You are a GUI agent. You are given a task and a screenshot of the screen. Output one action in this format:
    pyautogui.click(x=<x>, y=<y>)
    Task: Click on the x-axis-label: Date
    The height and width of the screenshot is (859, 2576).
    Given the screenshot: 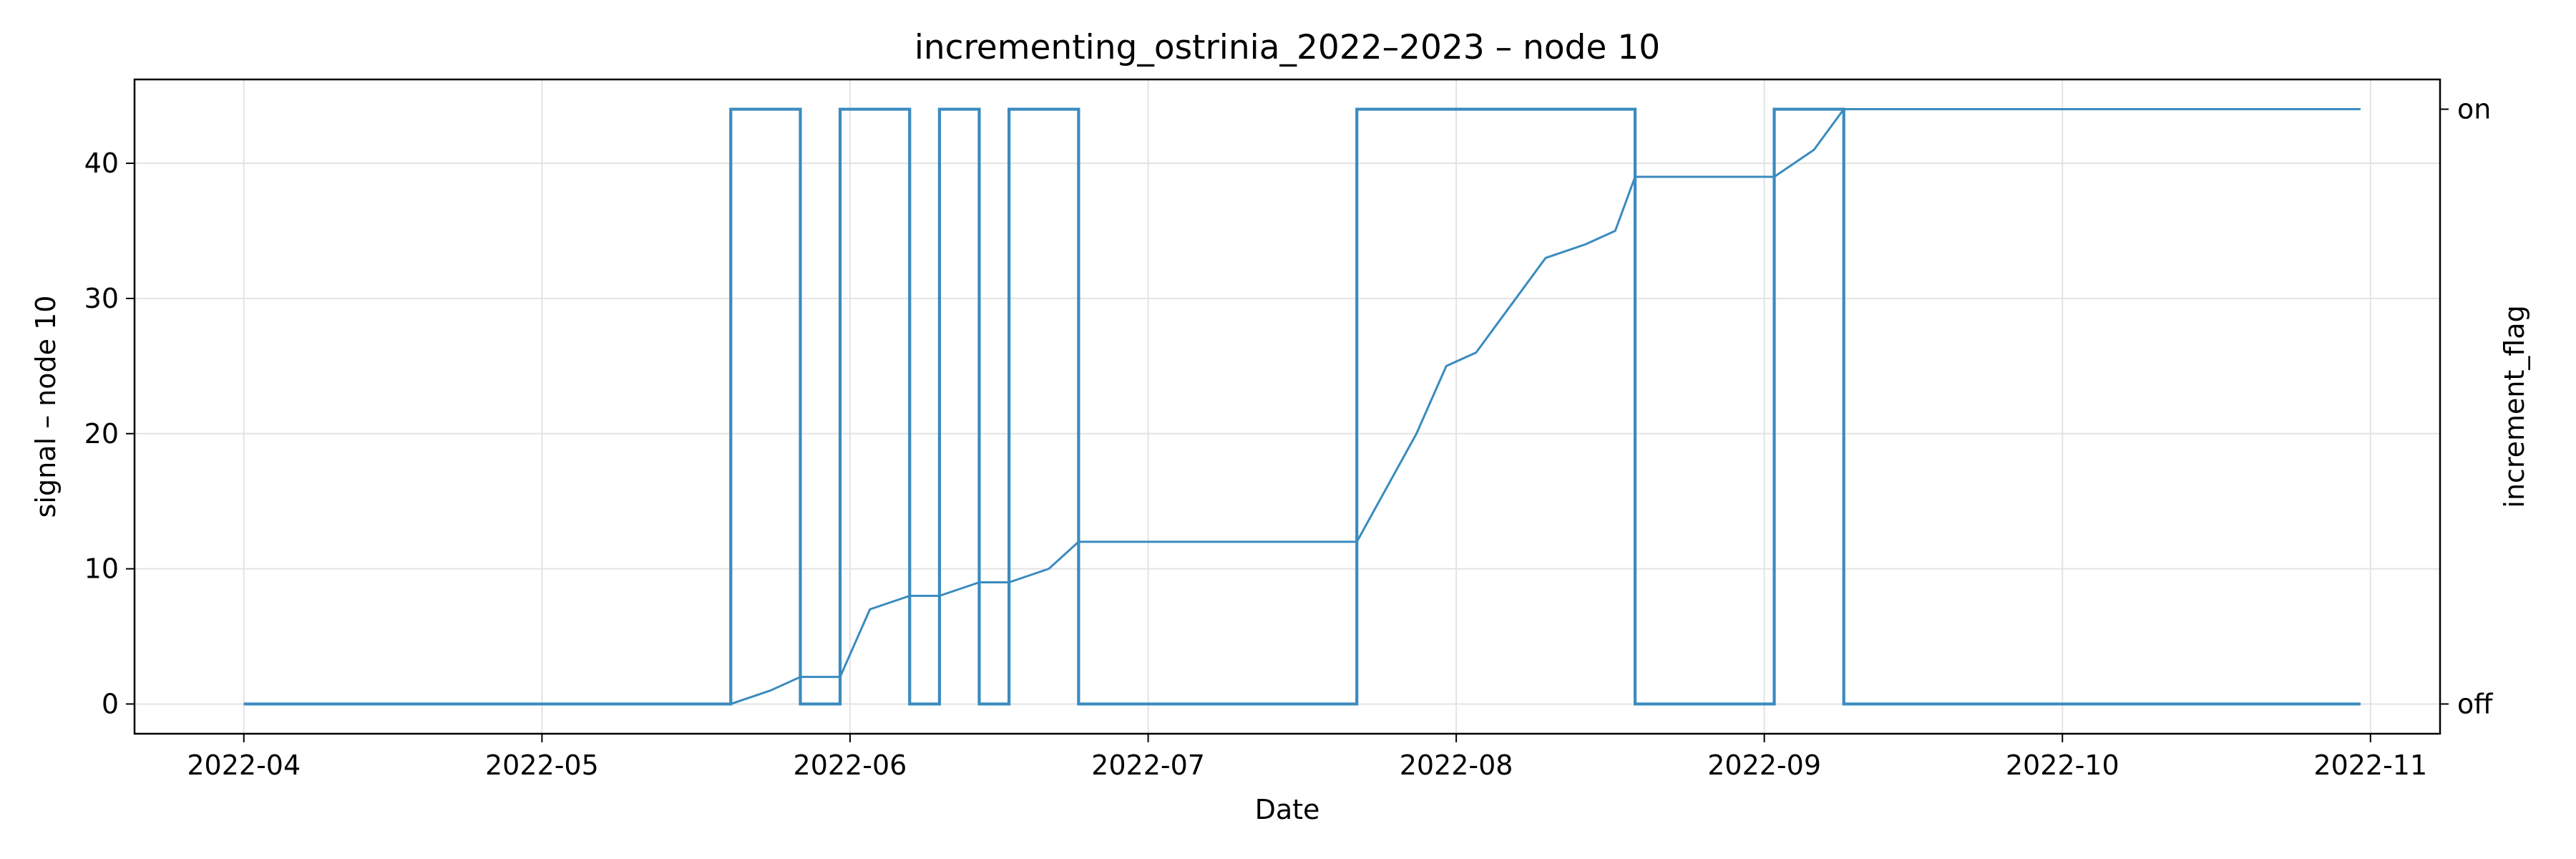 What is the action you would take?
    pyautogui.click(x=1287, y=809)
    